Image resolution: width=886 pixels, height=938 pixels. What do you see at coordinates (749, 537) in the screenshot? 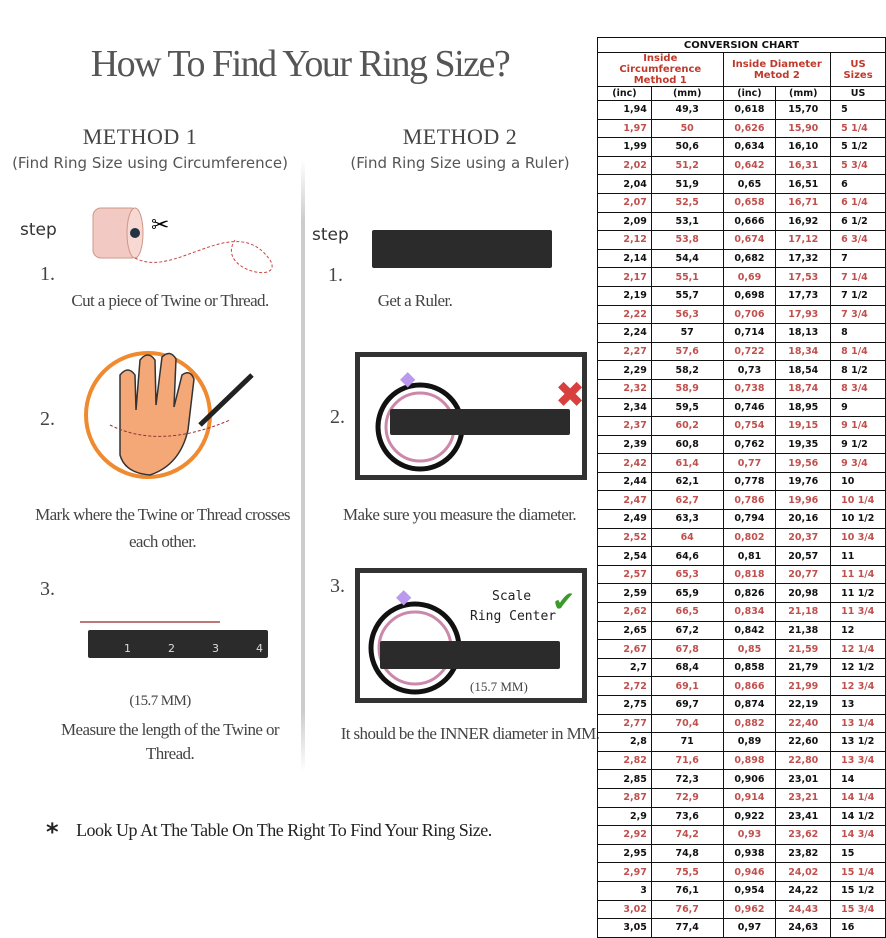
I see `table-cell: 0,802` at bounding box center [749, 537].